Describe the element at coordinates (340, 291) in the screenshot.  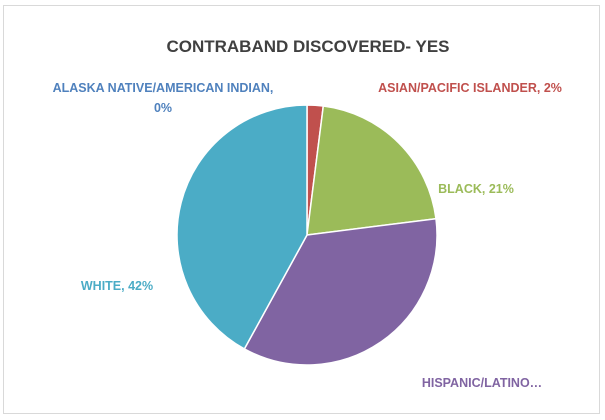
I see `pie-slice-hispanic-latino` at that location.